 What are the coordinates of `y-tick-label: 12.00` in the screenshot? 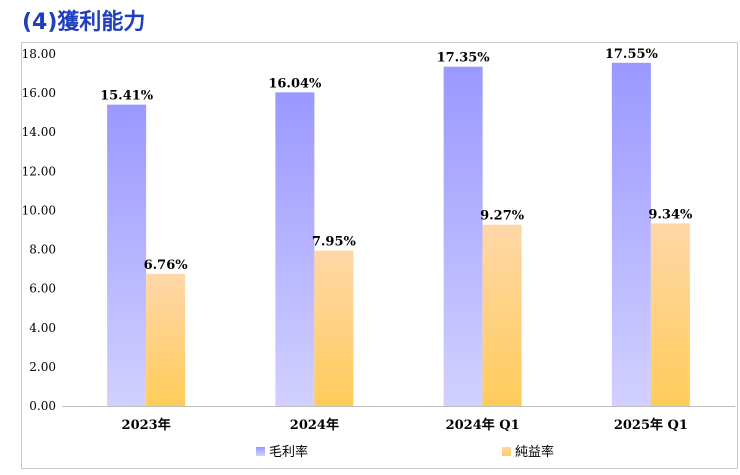 It's located at (39, 171).